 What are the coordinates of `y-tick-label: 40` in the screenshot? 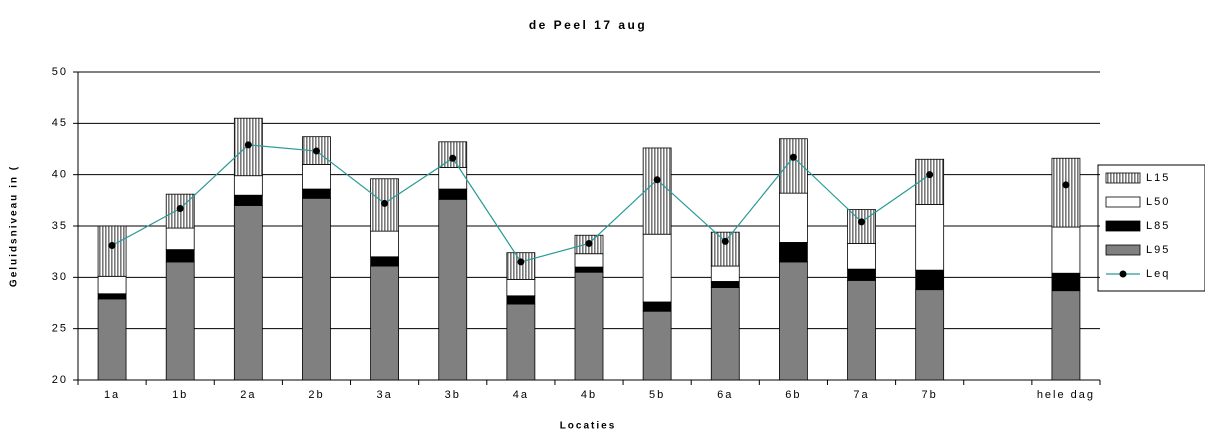 It's located at (60, 175).